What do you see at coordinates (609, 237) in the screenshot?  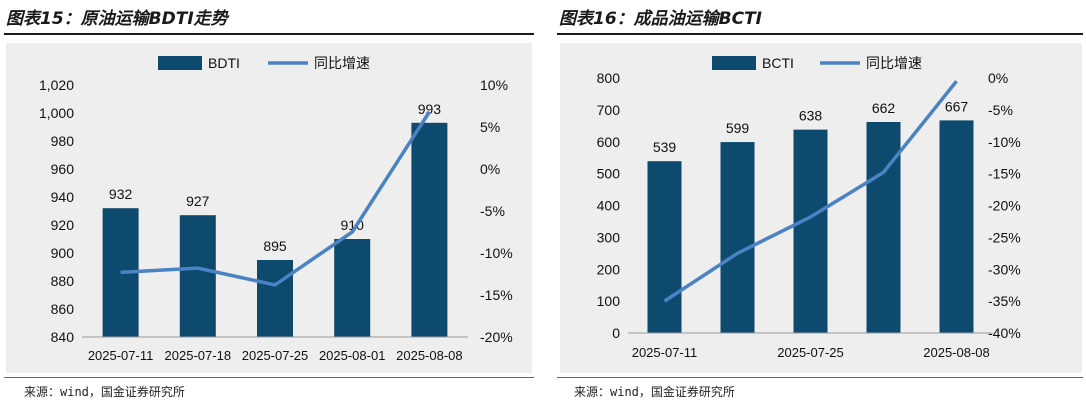 I see `y-tick-label: 300` at bounding box center [609, 237].